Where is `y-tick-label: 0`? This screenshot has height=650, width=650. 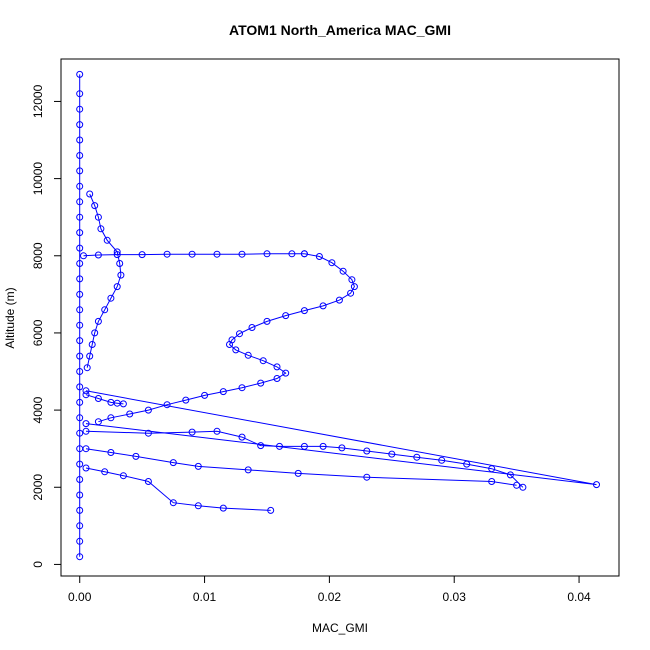
y-tick-label: 0 is located at coordinates (38, 564).